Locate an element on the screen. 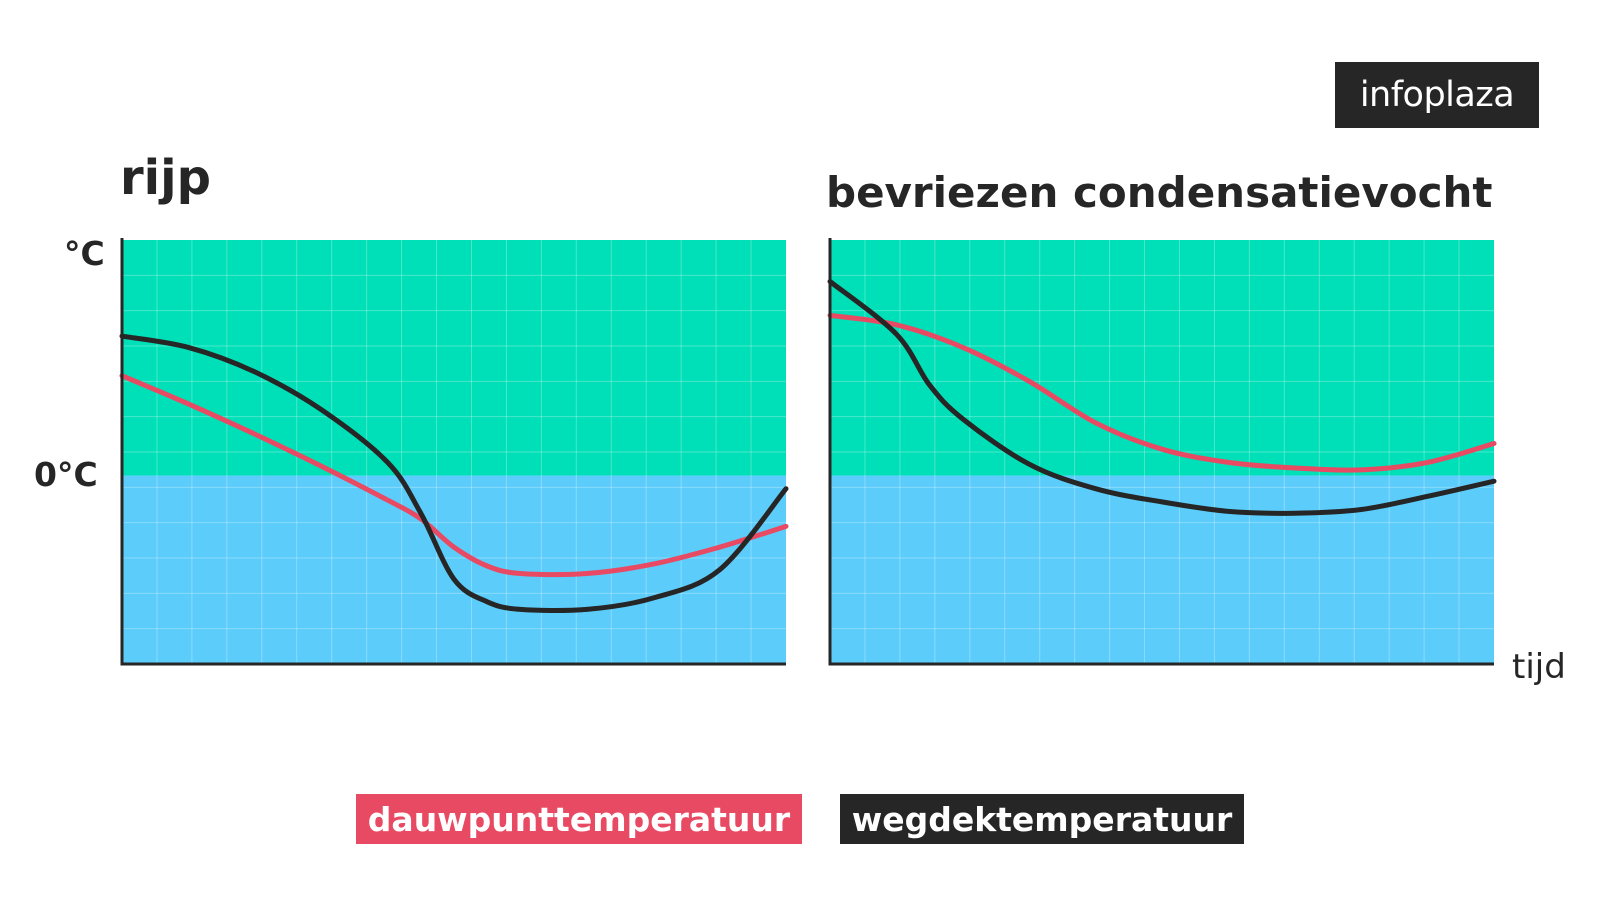 The width and height of the screenshot is (1608, 915). chart-title-rijp: rijp is located at coordinates (165, 178).